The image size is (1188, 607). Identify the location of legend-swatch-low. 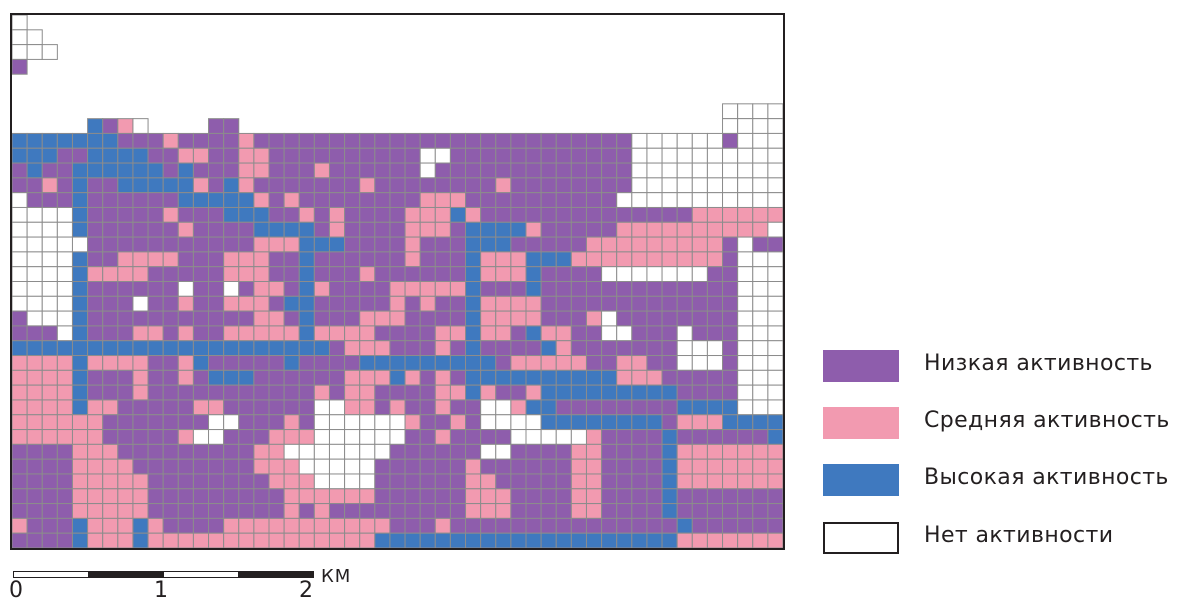
(861, 366).